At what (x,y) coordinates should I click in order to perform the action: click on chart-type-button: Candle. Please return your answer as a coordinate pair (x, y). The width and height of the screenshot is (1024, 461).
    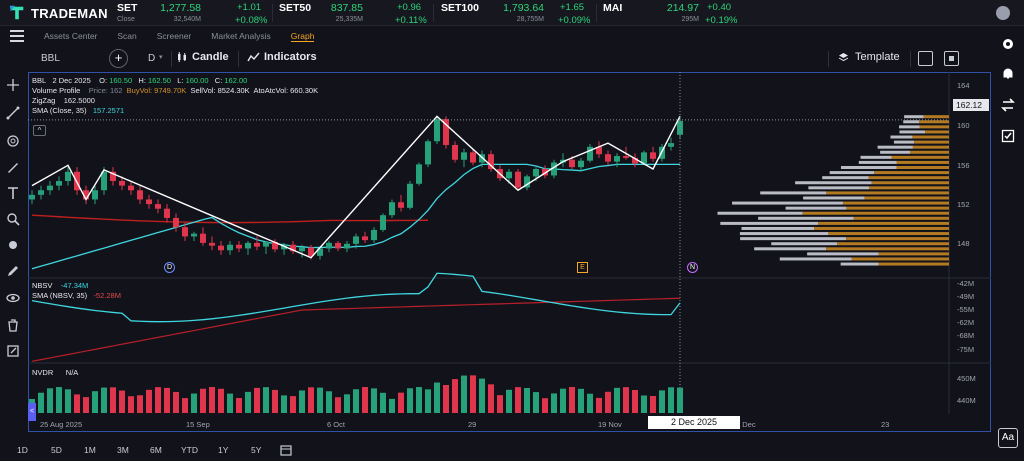
    Looking at the image, I should click on (202, 57).